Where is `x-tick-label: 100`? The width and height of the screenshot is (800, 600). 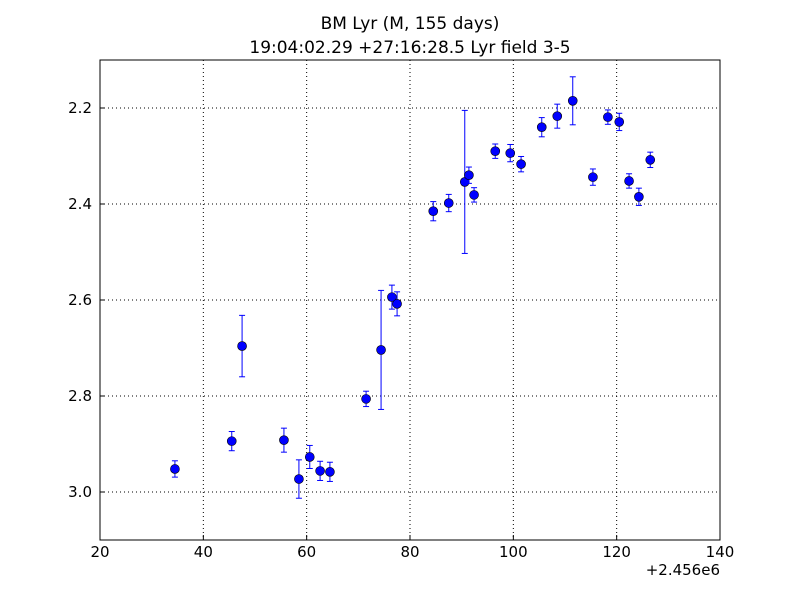 x-tick-label: 100 is located at coordinates (513, 552).